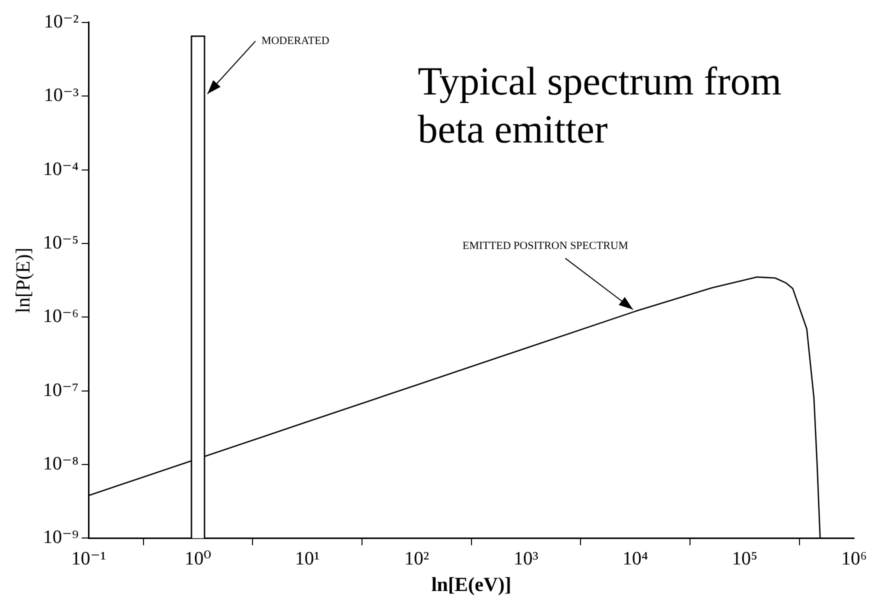  I want to click on y-tick-label: 10⁻⁶, so click(60, 317).